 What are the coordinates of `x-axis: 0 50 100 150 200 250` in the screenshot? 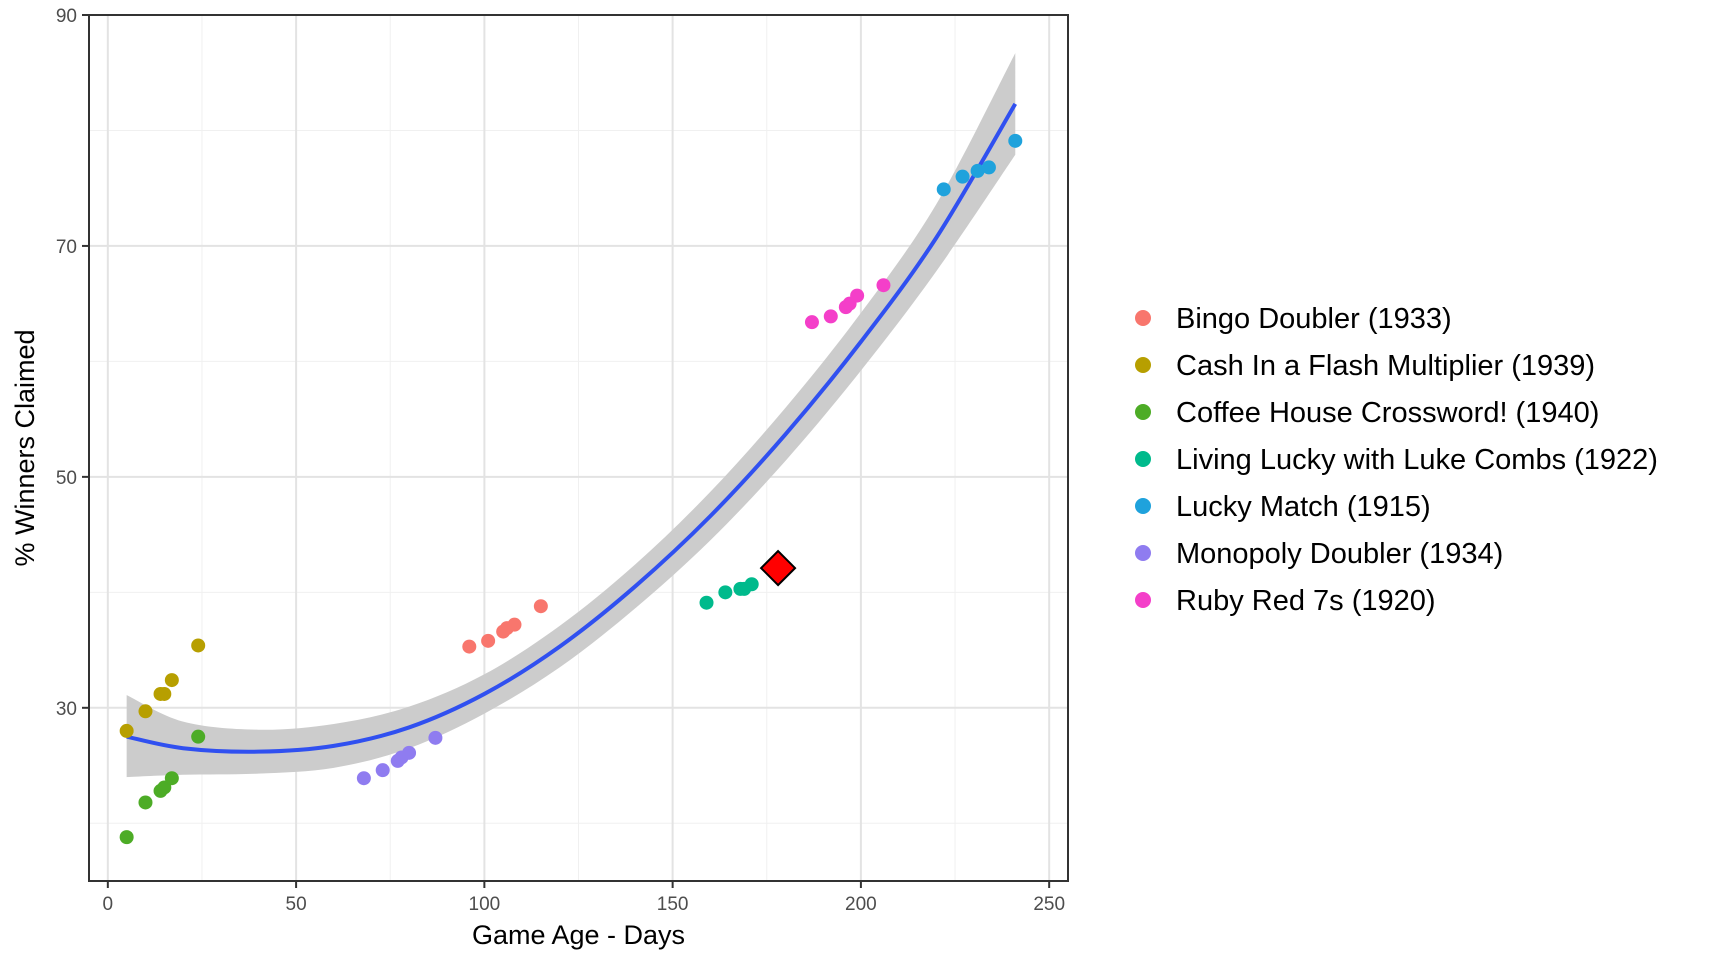 It's located at (584, 898).